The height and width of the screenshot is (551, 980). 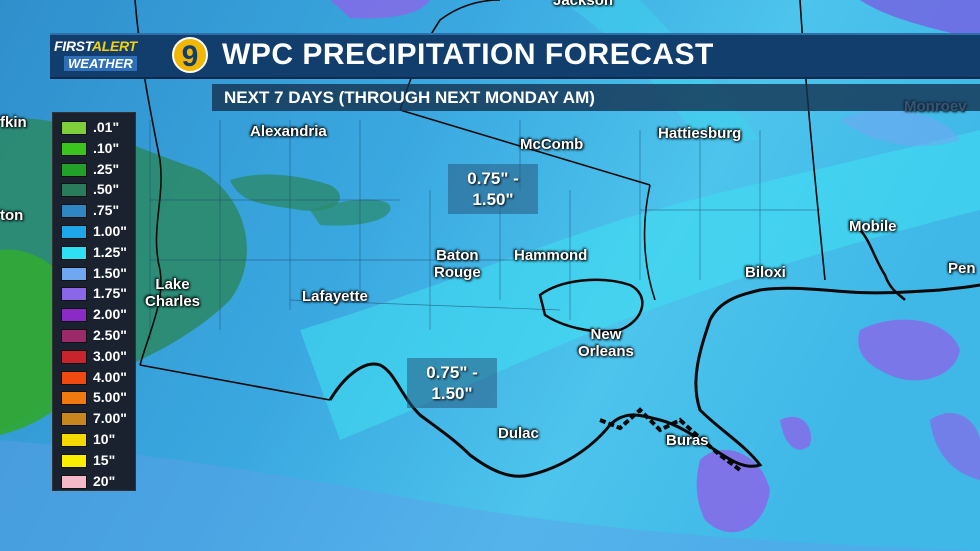 What do you see at coordinates (110, 314) in the screenshot?
I see `legend-label: 2.00"` at bounding box center [110, 314].